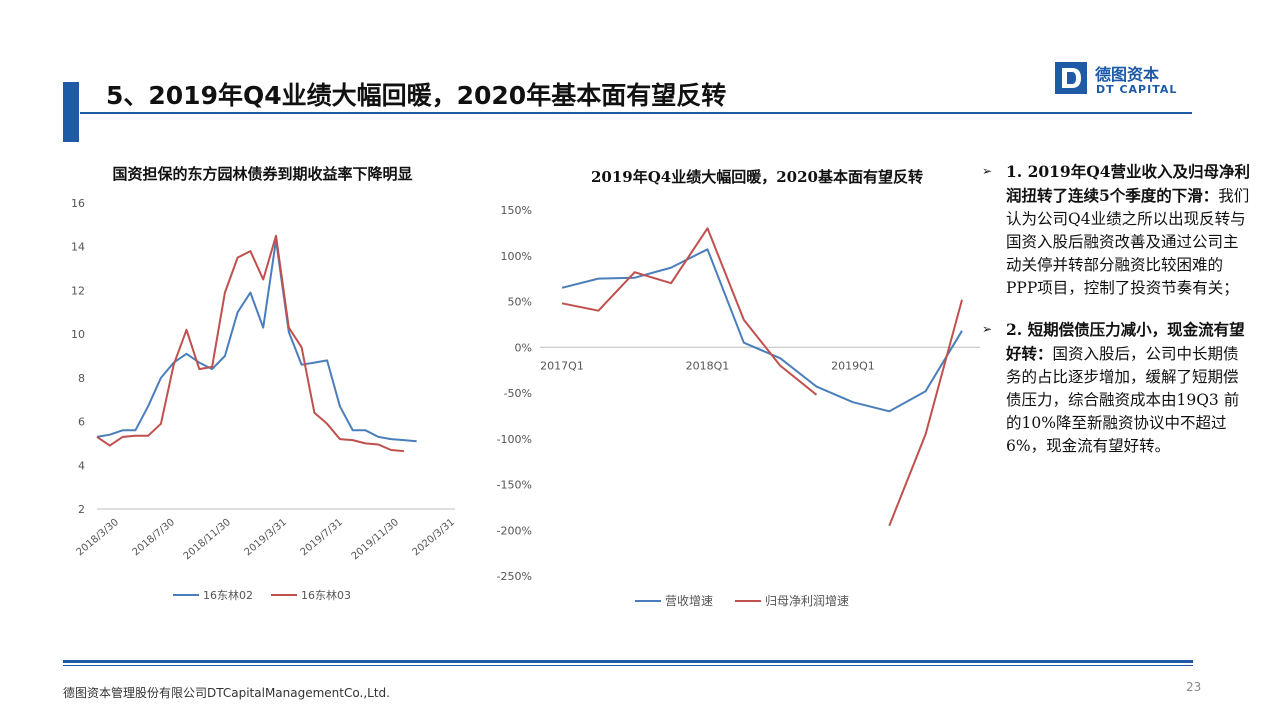 The width and height of the screenshot is (1280, 720). I want to click on y-tick-label: 50%, so click(520, 302).